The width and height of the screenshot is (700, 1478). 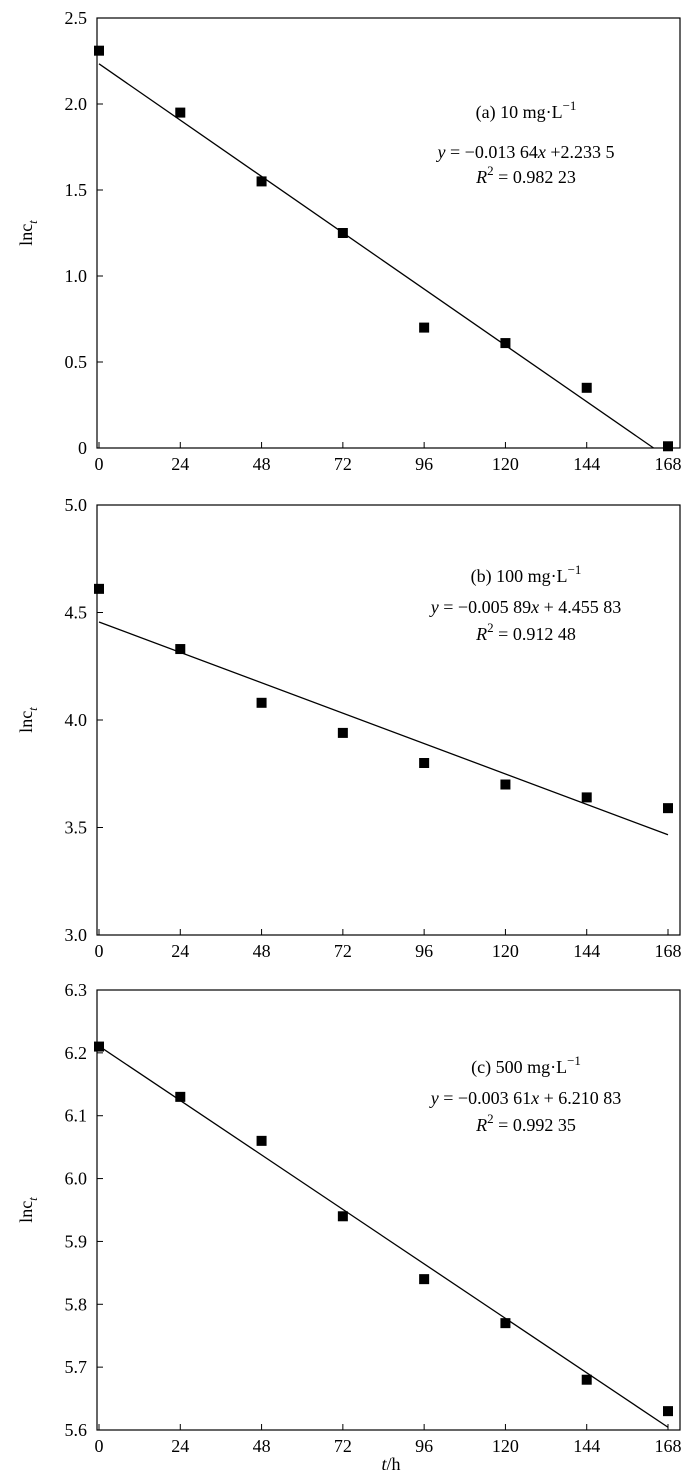 What do you see at coordinates (76, 828) in the screenshot?
I see `y-tick-label: 3.5` at bounding box center [76, 828].